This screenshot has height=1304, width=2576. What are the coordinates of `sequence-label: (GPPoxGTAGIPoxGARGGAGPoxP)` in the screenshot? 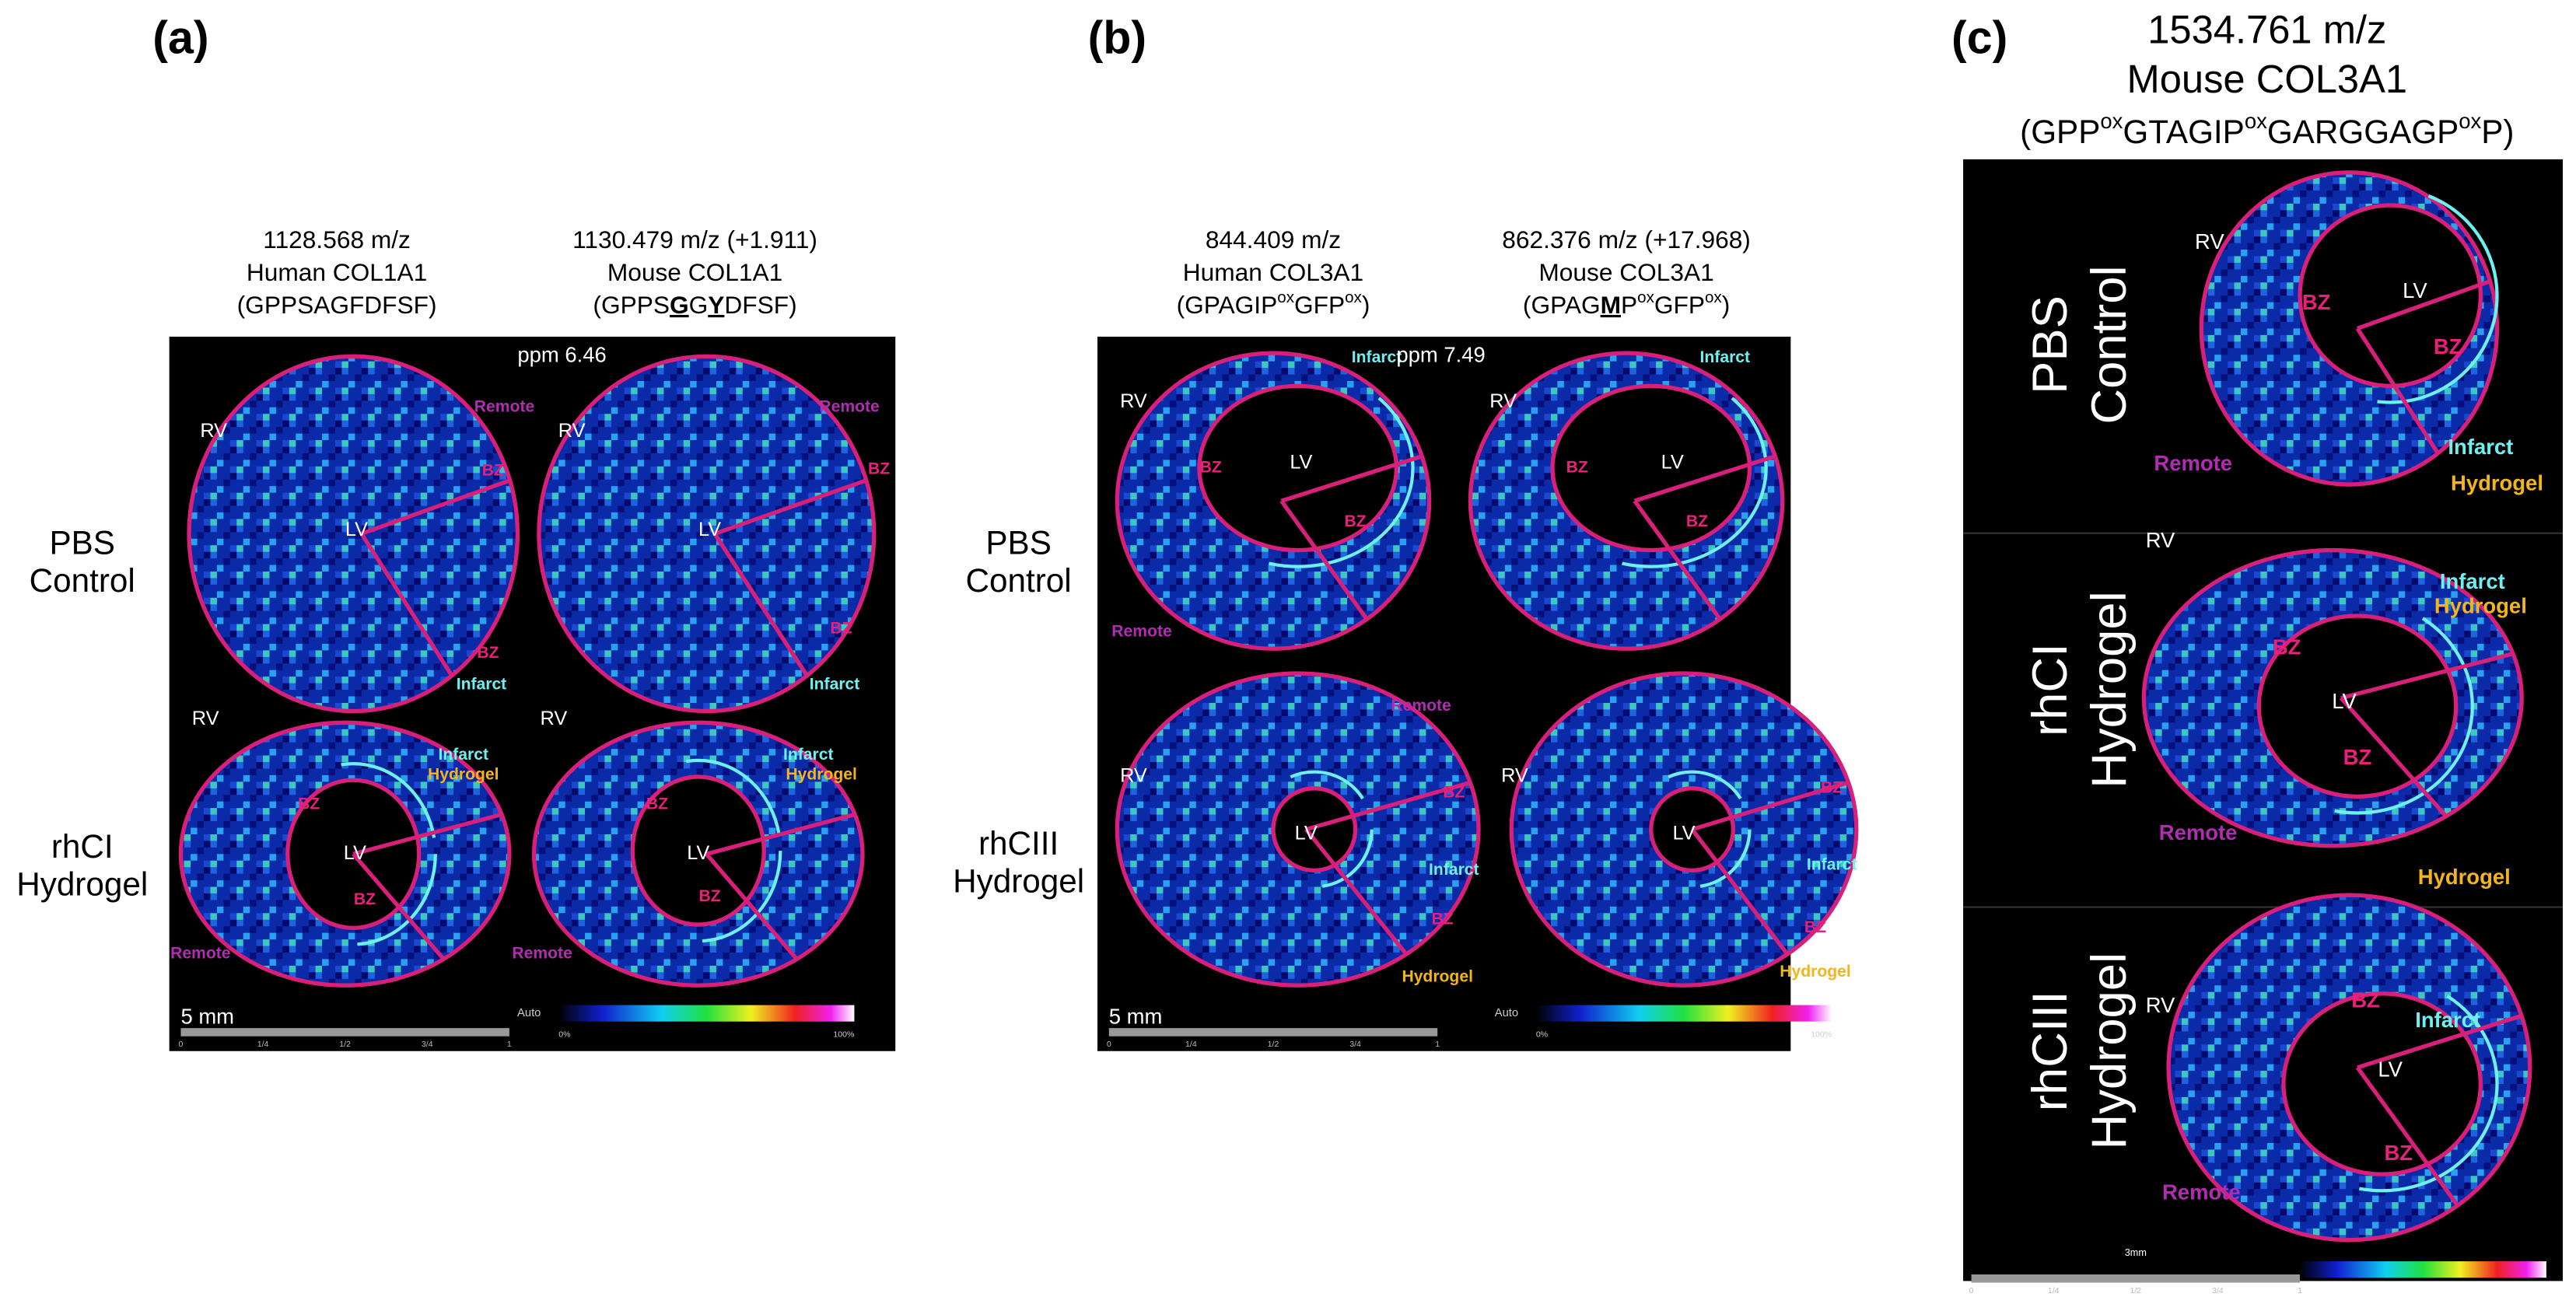 It's located at (2267, 130).